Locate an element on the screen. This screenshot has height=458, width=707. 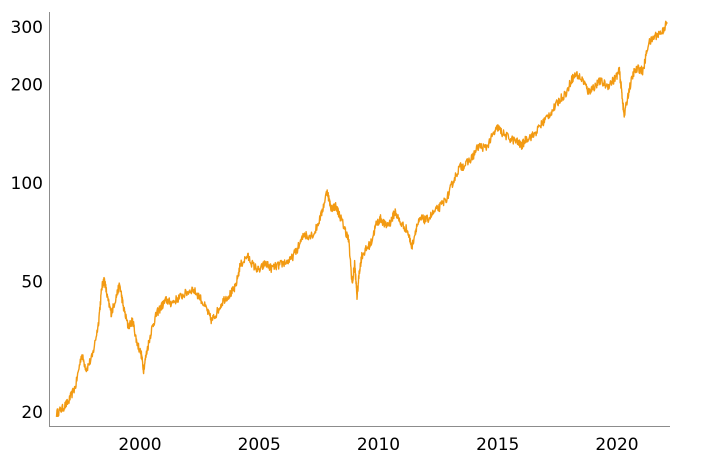
x-tick-label: 2000 is located at coordinates (139, 445).